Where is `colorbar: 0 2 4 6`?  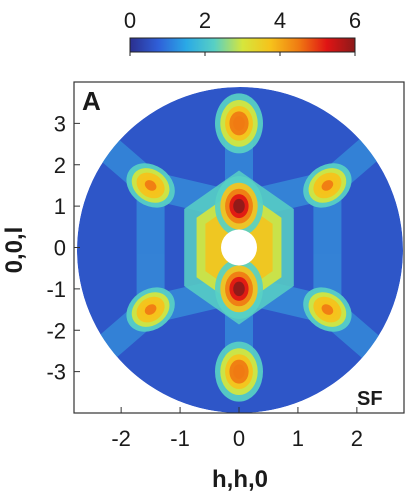
colorbar: 0 2 4 6 is located at coordinates (242, 32).